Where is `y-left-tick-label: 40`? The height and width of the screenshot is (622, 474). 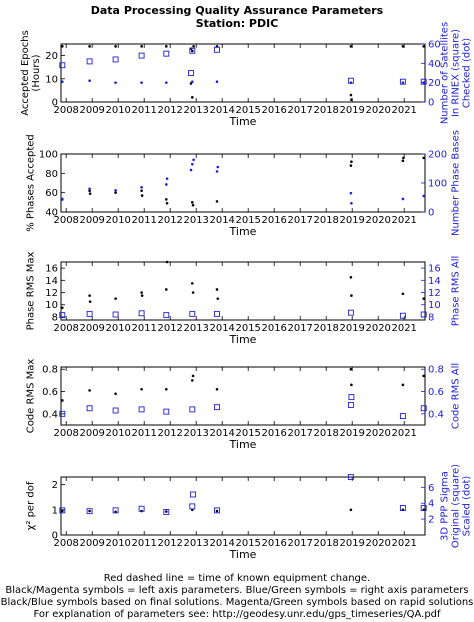
y-left-tick-label: 40 is located at coordinates (51, 213).